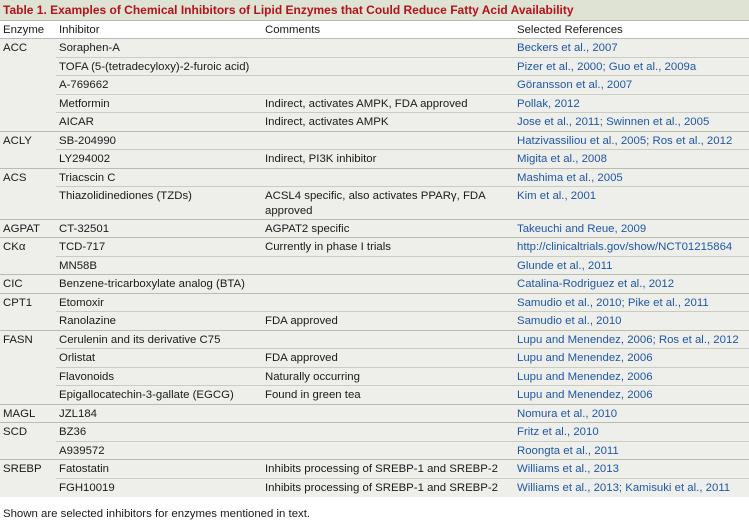  What do you see at coordinates (631, 177) in the screenshot?
I see `reference-cell: Mashima et al., 2005` at bounding box center [631, 177].